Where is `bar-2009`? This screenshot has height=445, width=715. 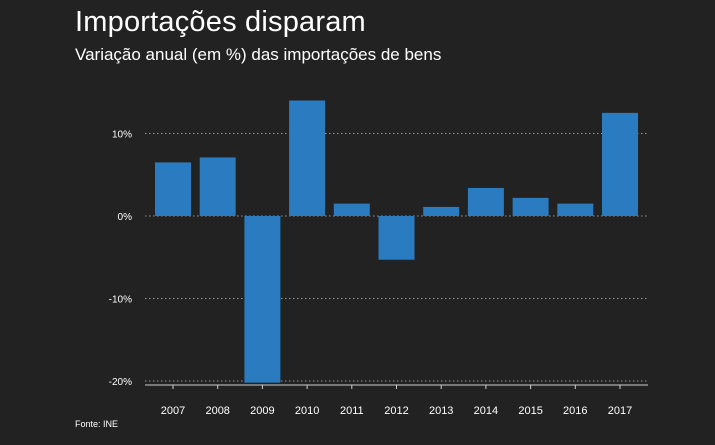 bar-2009 is located at coordinates (262, 299).